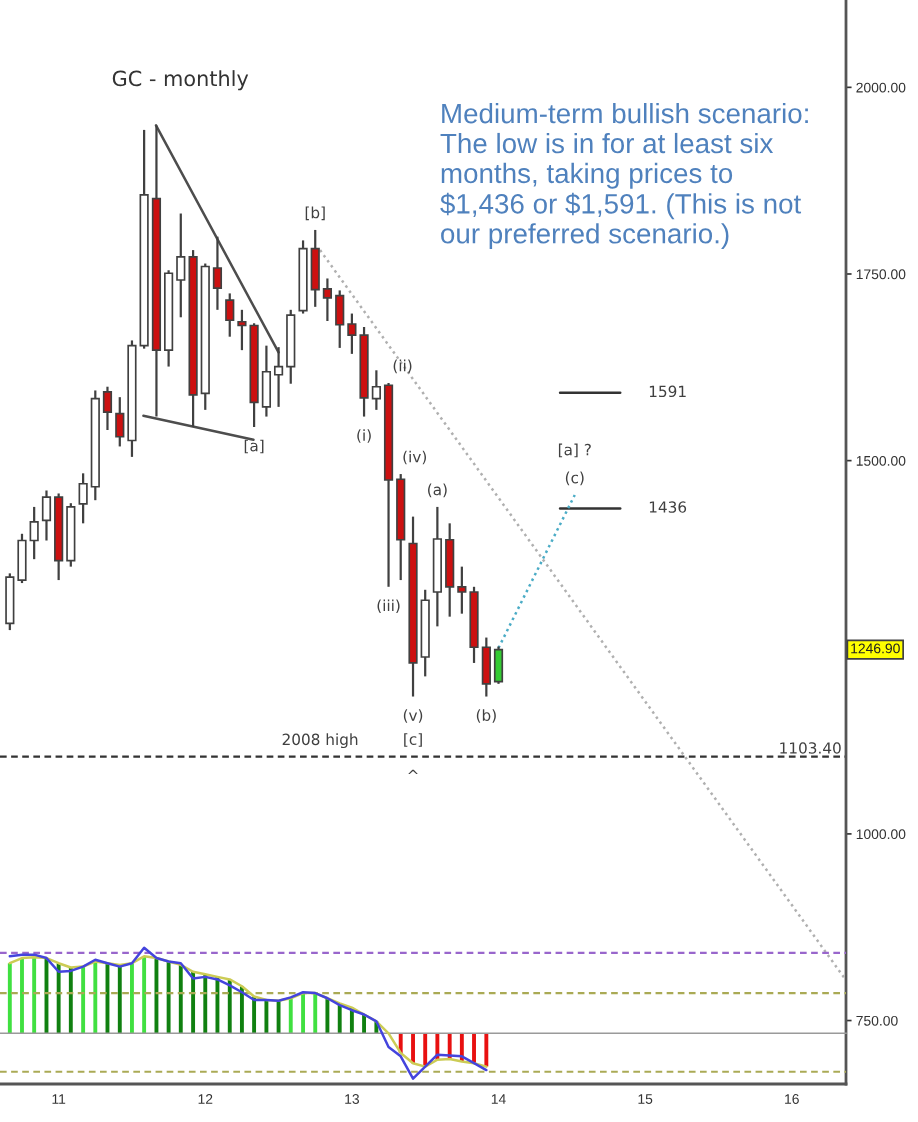 The width and height of the screenshot is (918, 1122). I want to click on annotation: Medium-term bullish scenario: The low is in for at least six months, taking prices to $1,436 or $1,591. (This is not our preferred scenario.), so click(624, 176).